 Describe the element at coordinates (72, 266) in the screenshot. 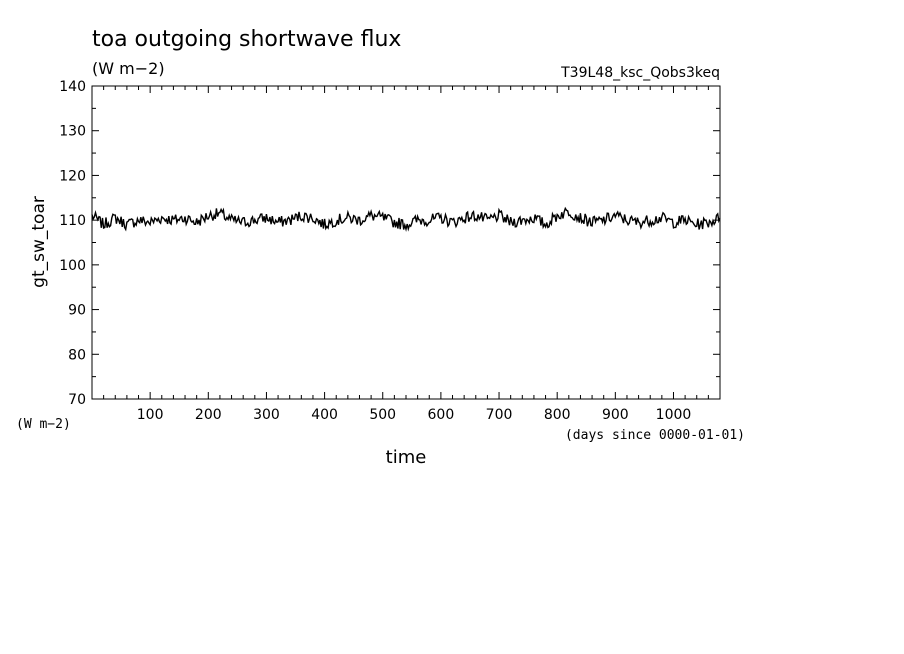

I see `y-tick-label: 100` at that location.